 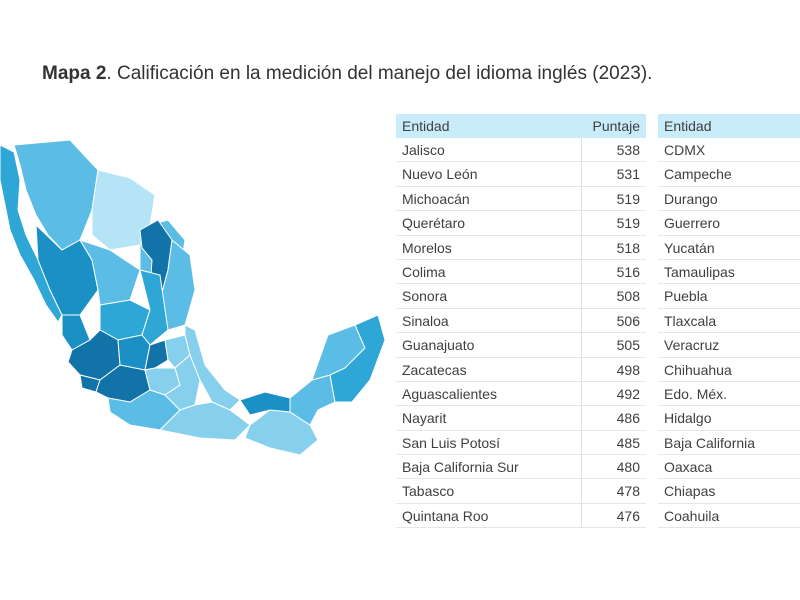 What do you see at coordinates (710, 442) in the screenshot?
I see `entity-name: Baja California` at bounding box center [710, 442].